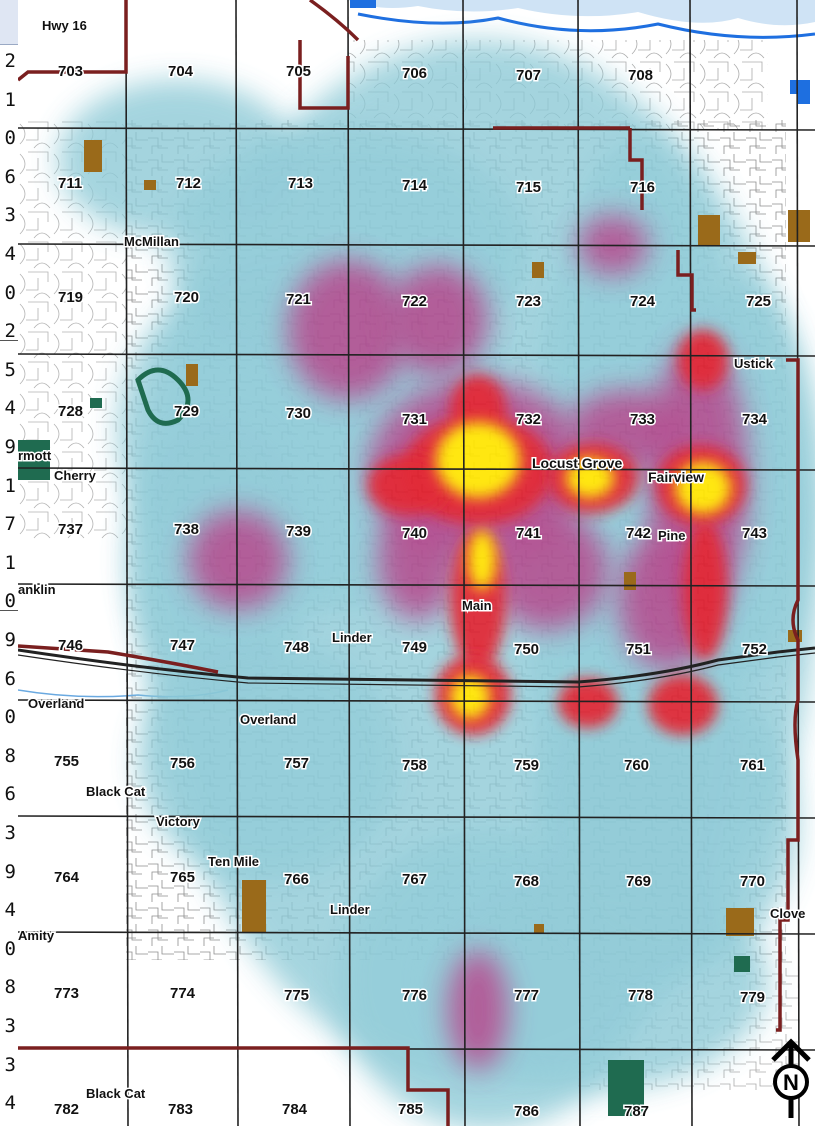 The width and height of the screenshot is (815, 1126). I want to click on river, so click(581, 13).